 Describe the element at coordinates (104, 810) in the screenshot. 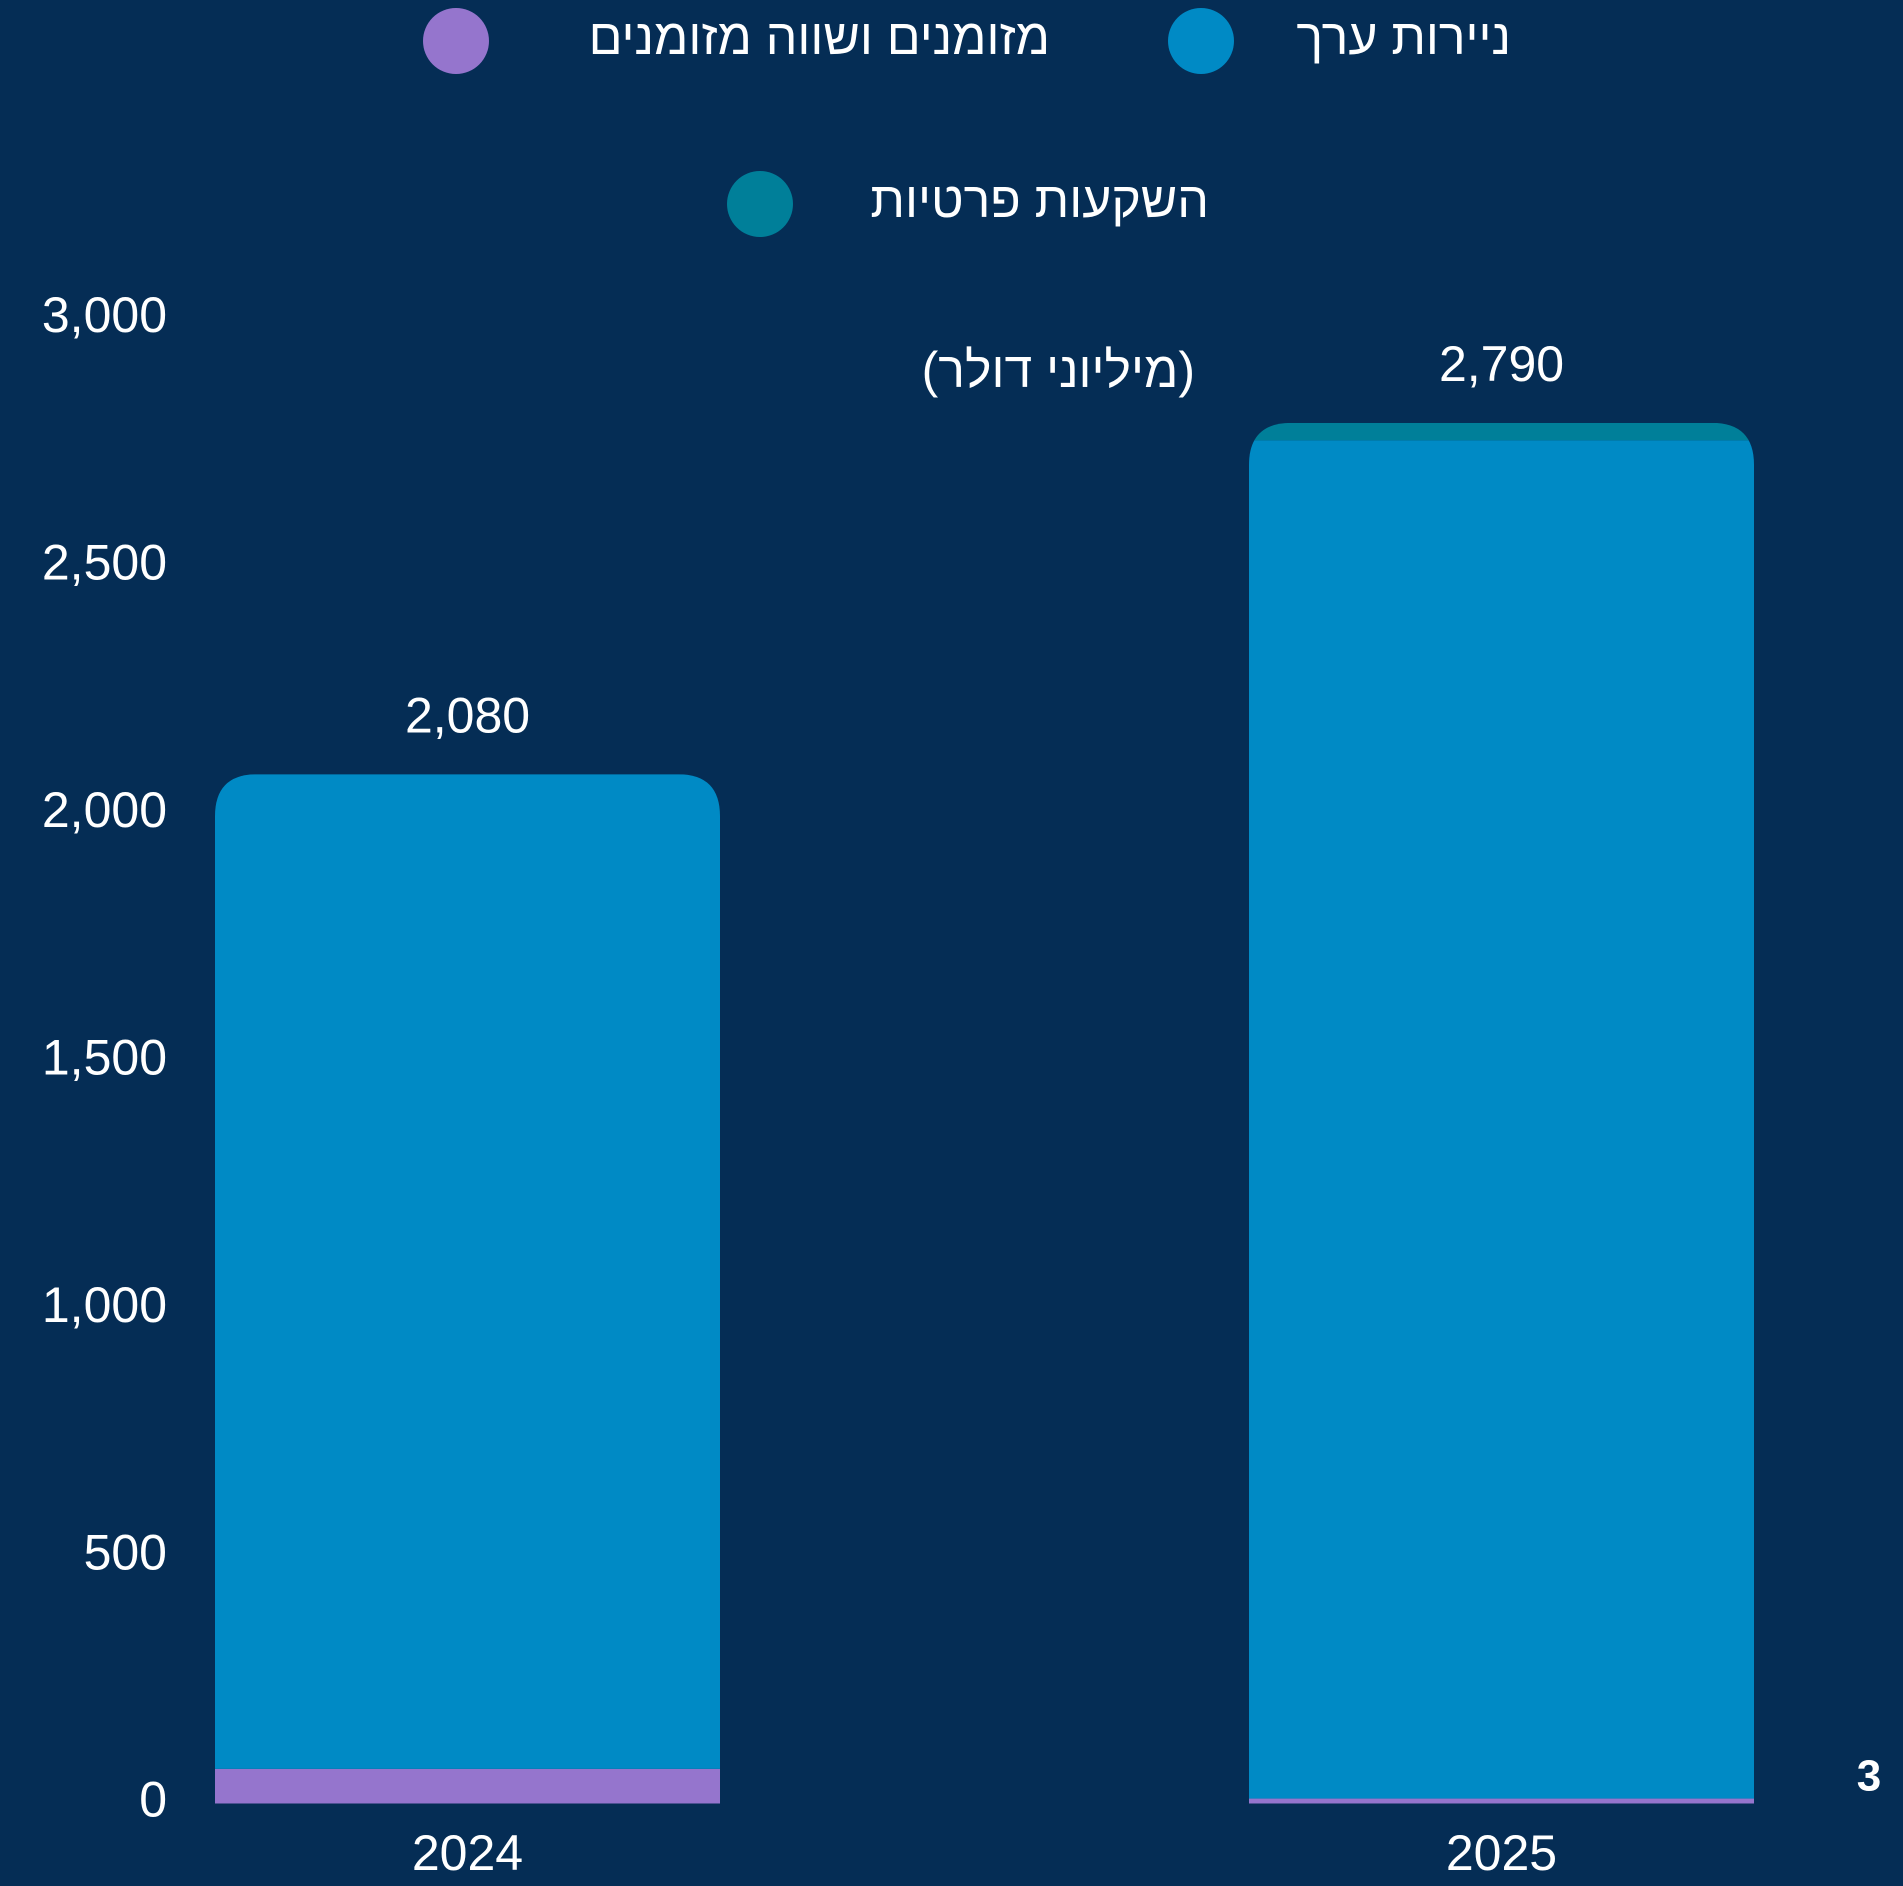

I see `y-tick-label: 2,000` at that location.